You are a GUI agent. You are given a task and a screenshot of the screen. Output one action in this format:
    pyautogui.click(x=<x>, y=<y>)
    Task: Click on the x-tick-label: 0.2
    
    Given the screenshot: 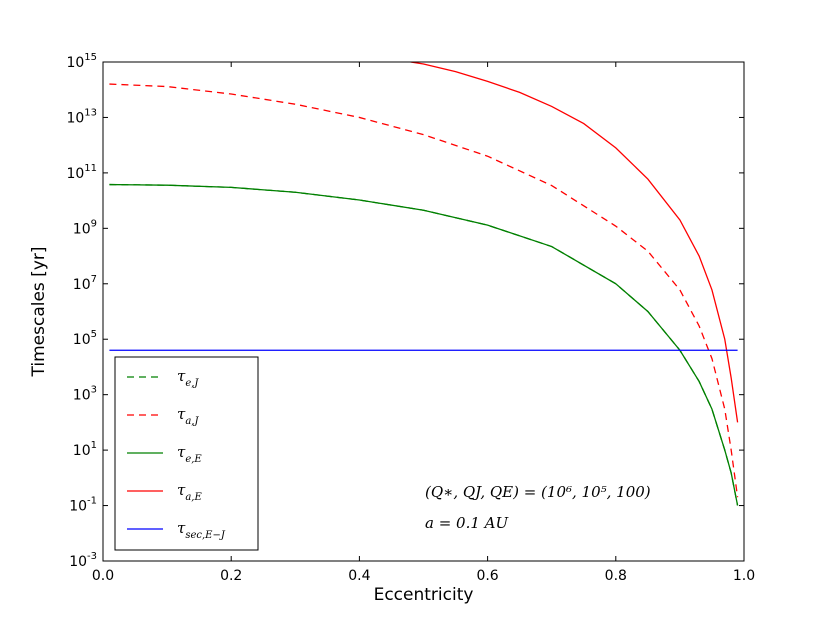 What is the action you would take?
    pyautogui.click(x=231, y=576)
    